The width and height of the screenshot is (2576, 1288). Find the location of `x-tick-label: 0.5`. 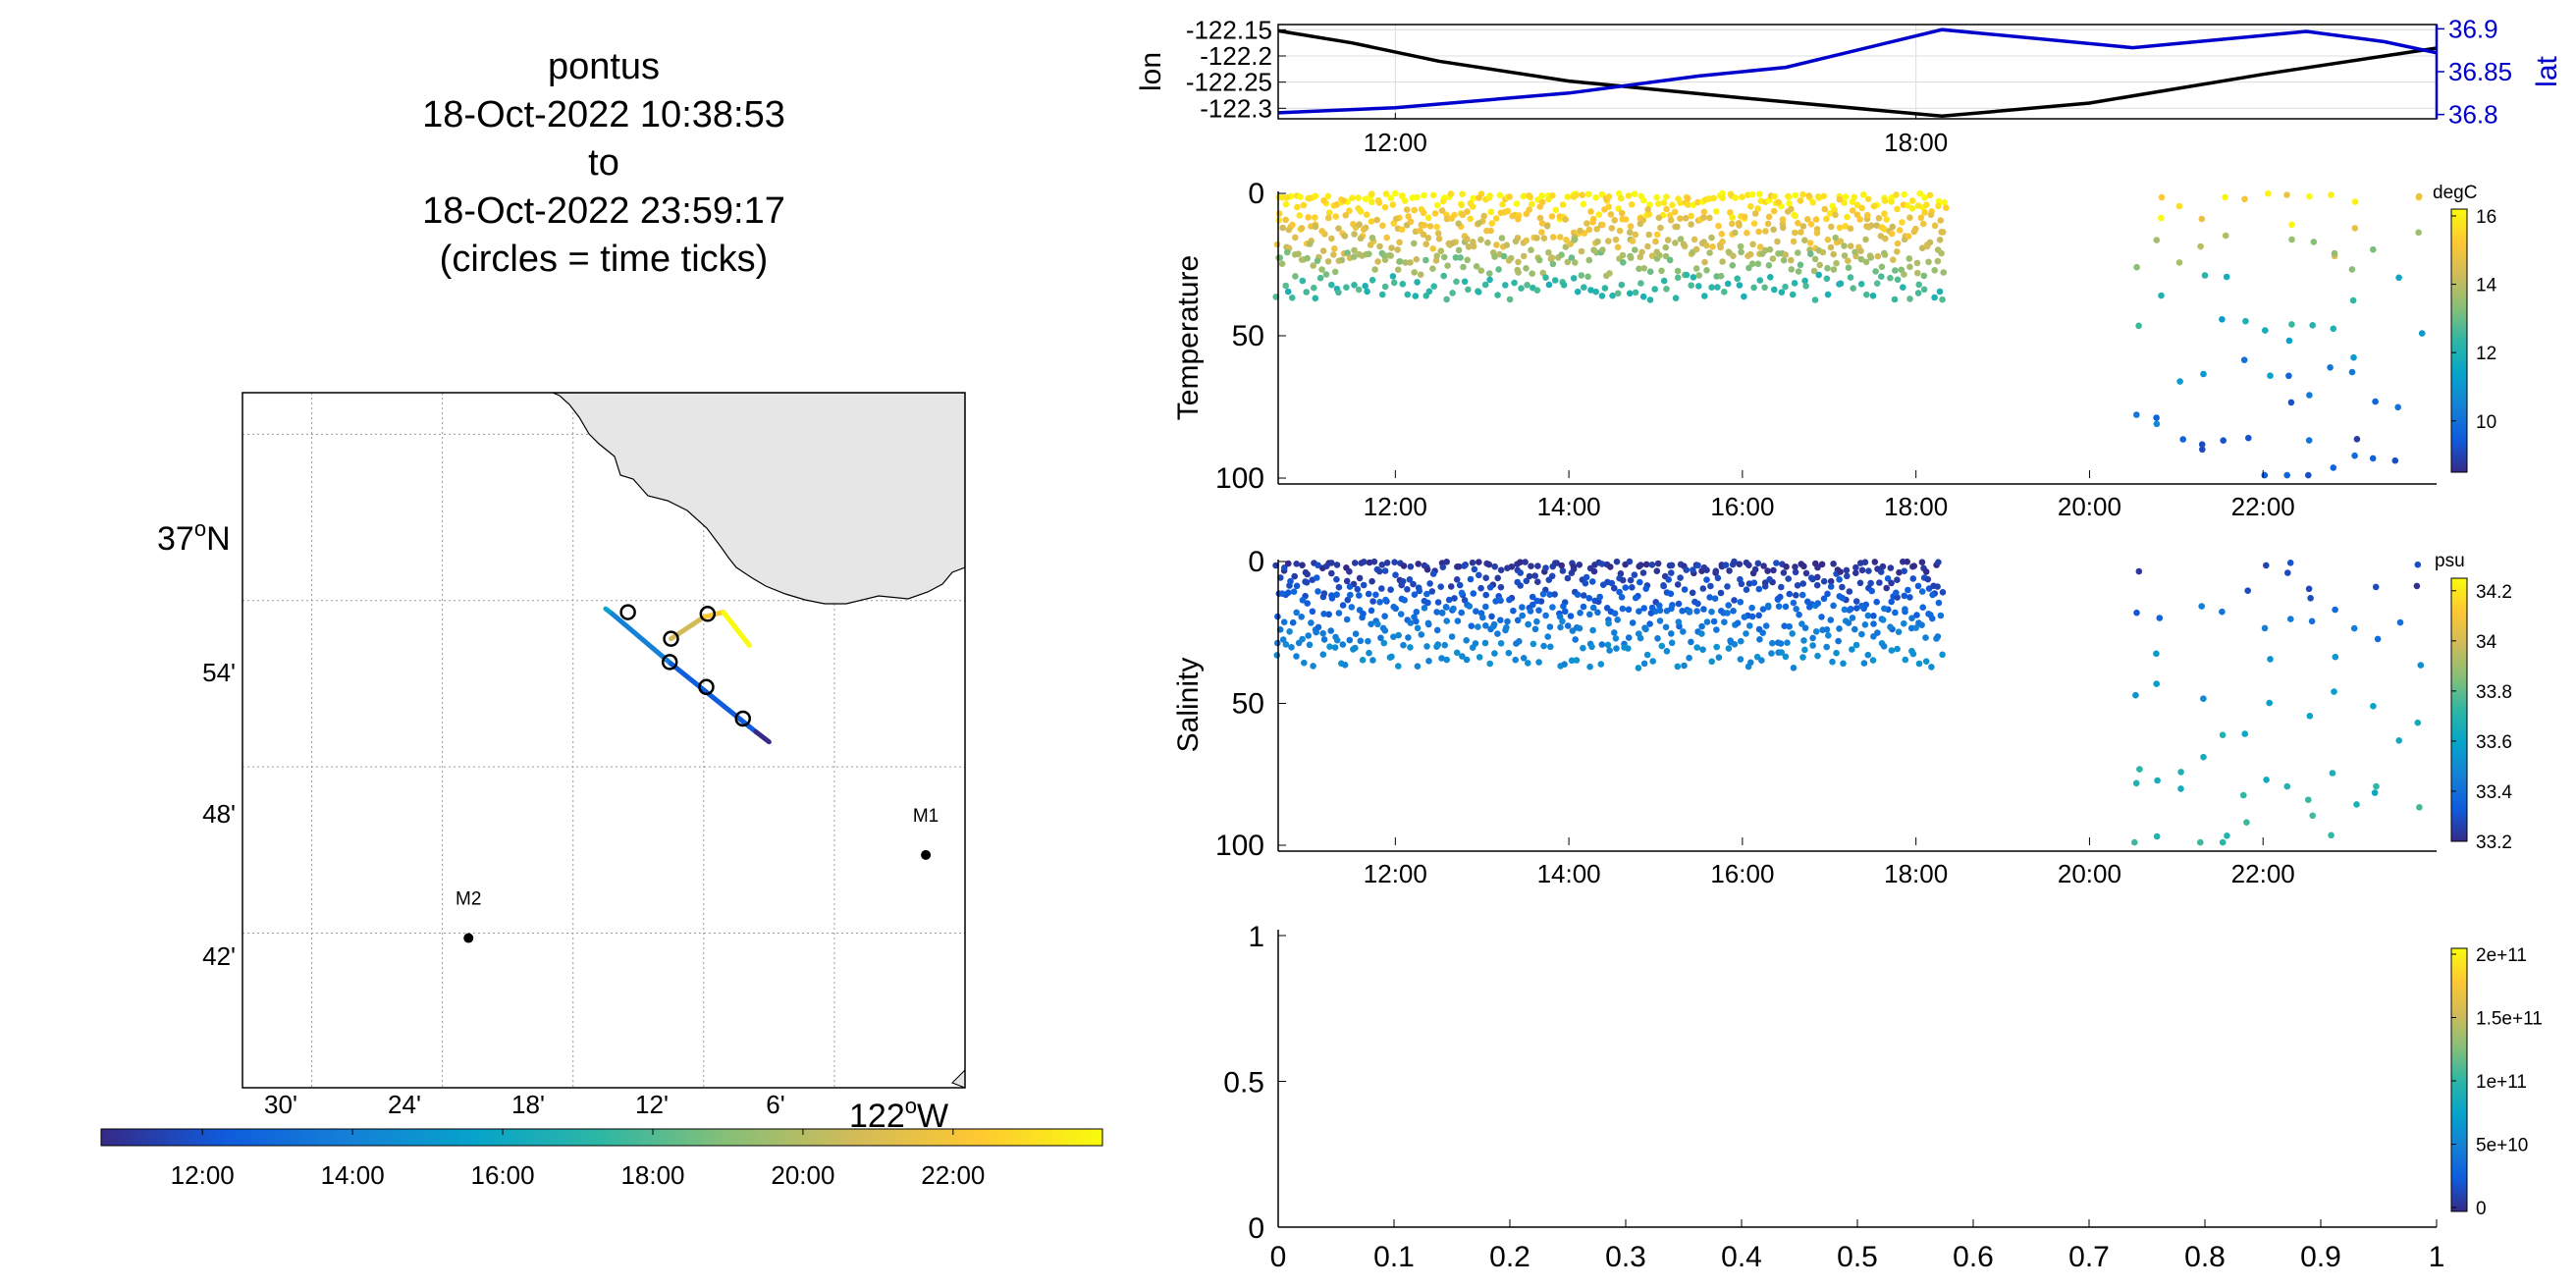

x-tick-label: 0.5 is located at coordinates (1857, 1257).